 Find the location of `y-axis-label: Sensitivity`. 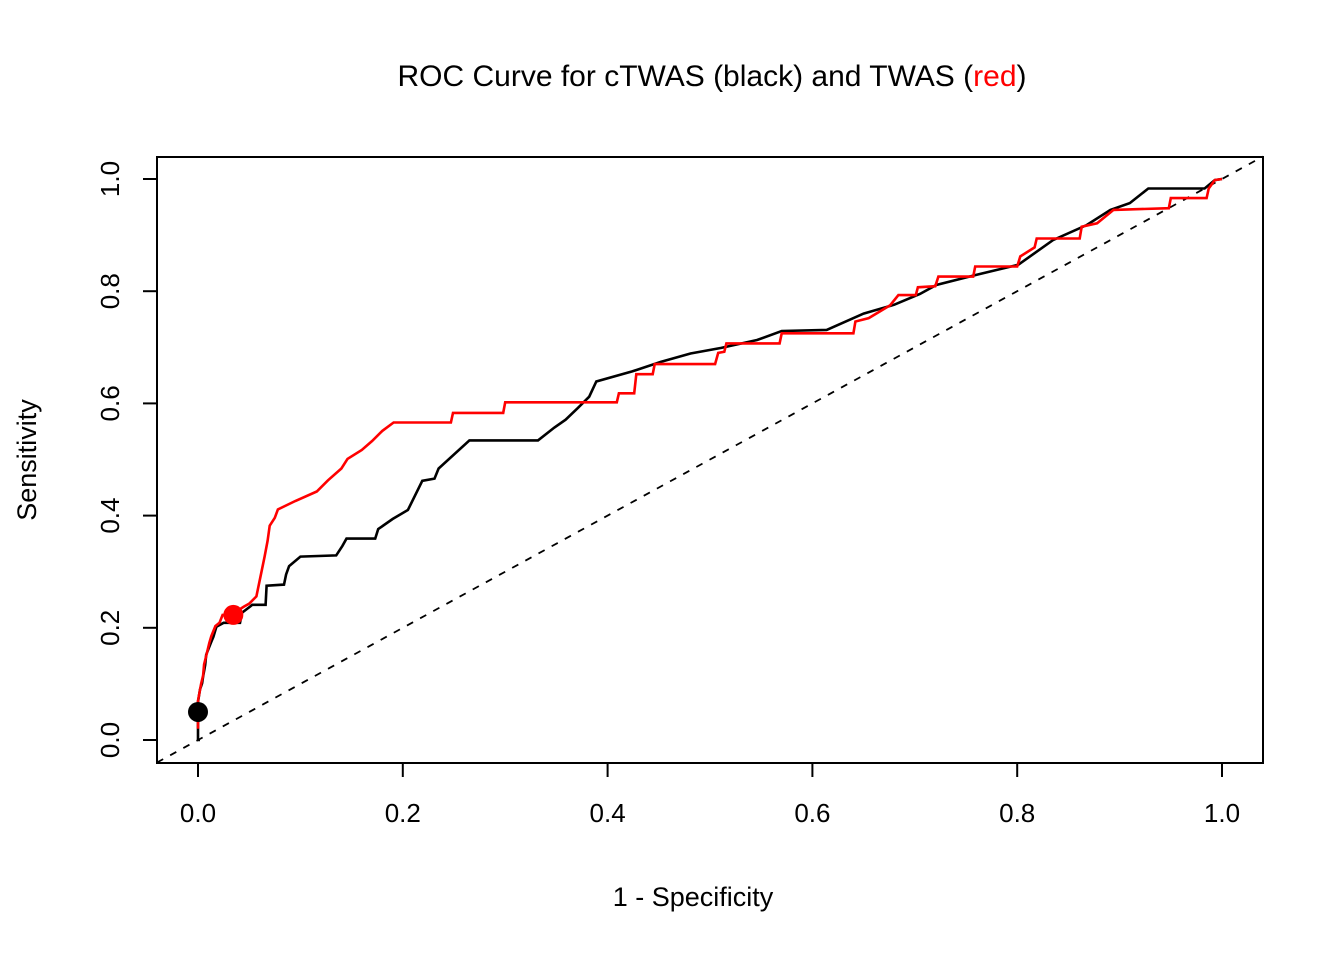

y-axis-label: Sensitivity is located at coordinates (27, 460).